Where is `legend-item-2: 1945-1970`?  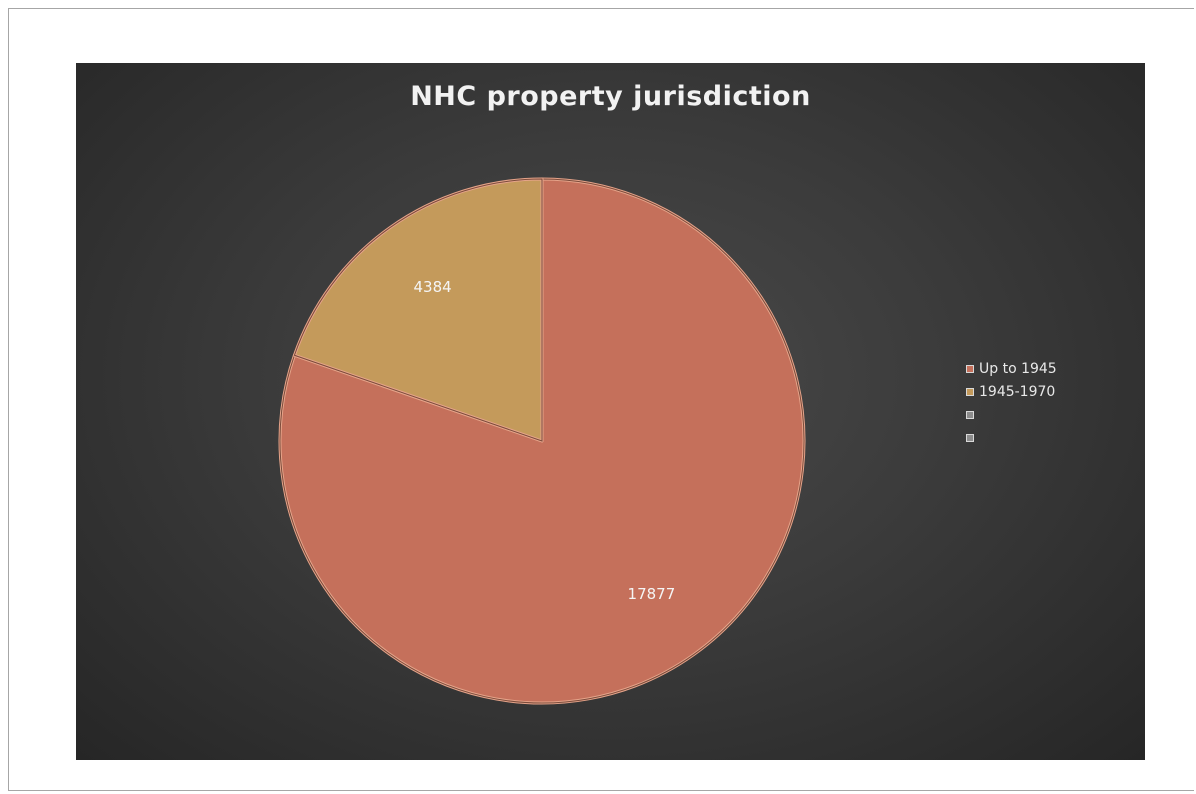 legend-item-2: 1945-1970 is located at coordinates (1011, 391).